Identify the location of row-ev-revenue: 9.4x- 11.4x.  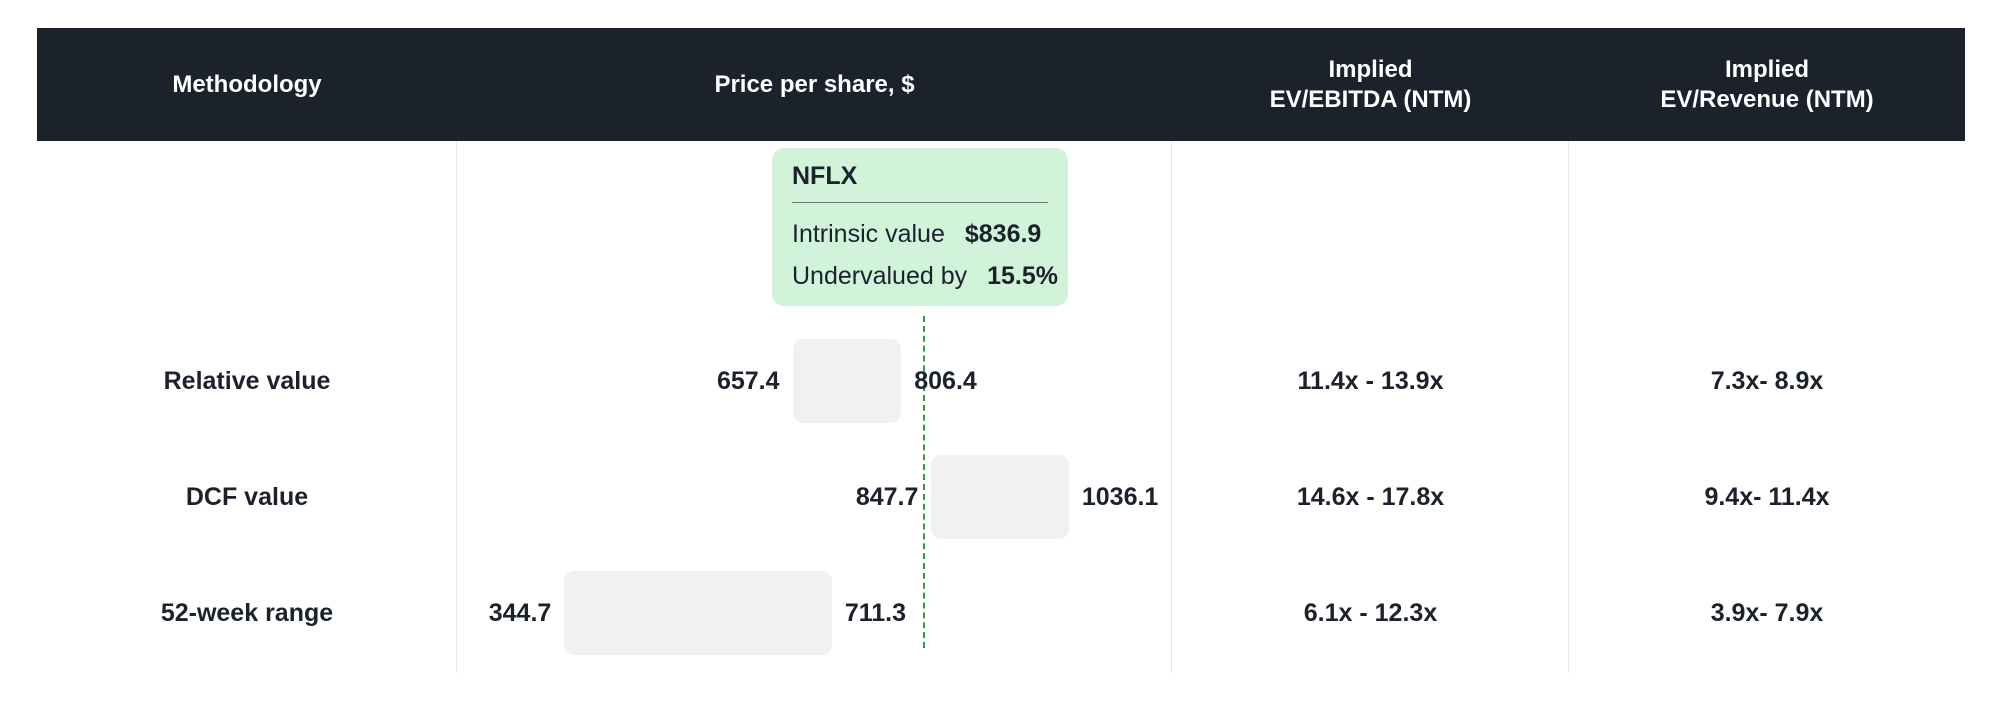
(1767, 496).